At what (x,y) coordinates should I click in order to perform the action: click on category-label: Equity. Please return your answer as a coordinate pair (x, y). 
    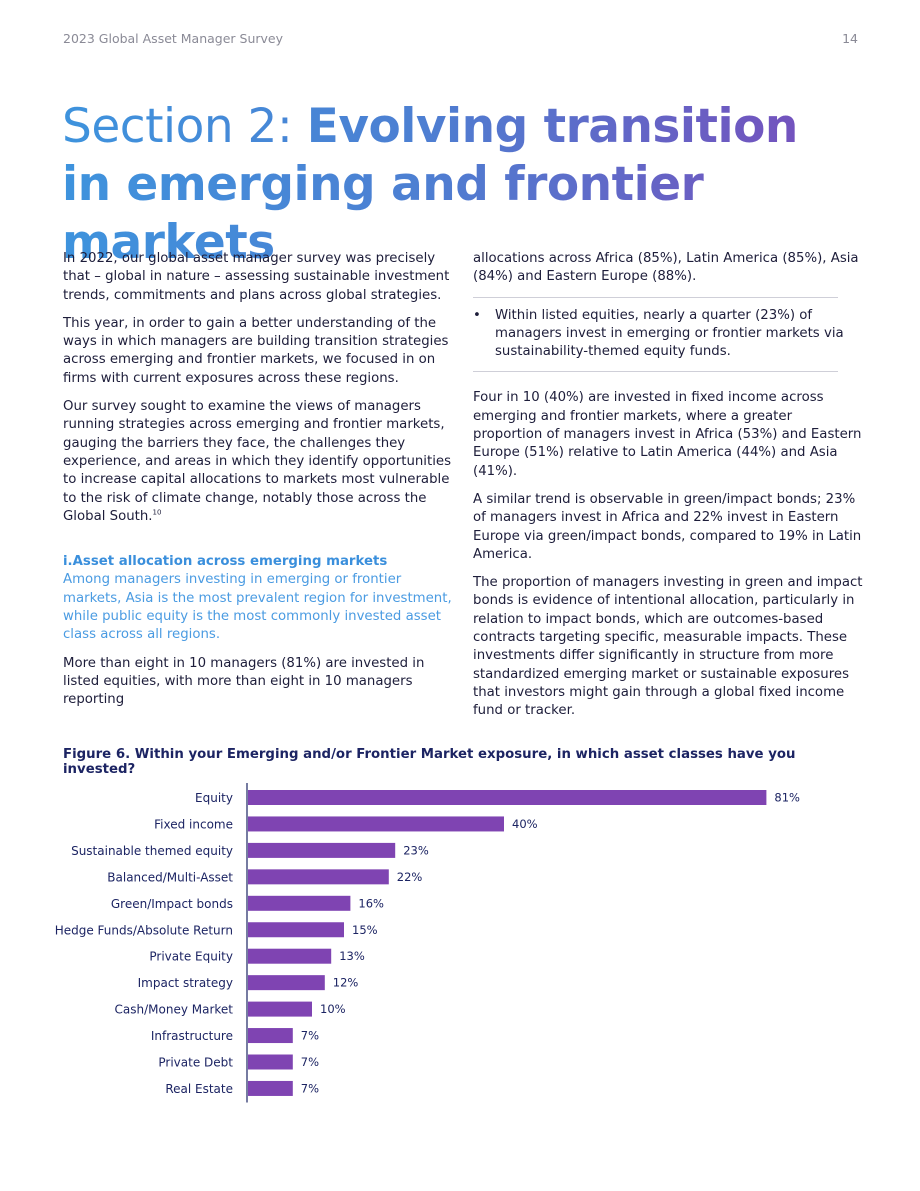
    Looking at the image, I should click on (214, 798).